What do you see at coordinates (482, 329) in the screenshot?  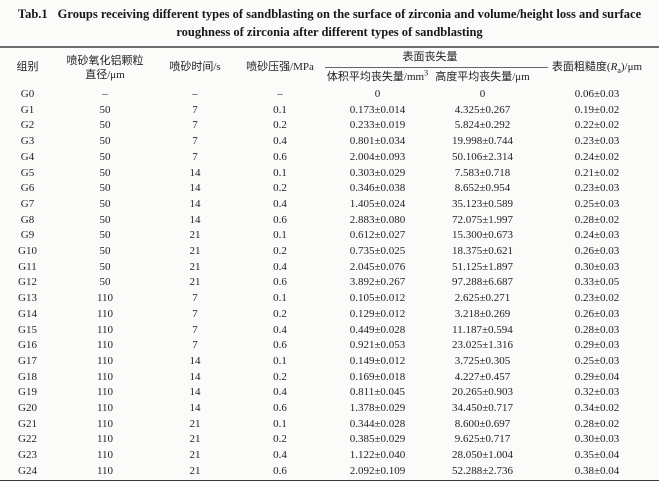 I see `cell-height-loss: 11.187±0.594` at bounding box center [482, 329].